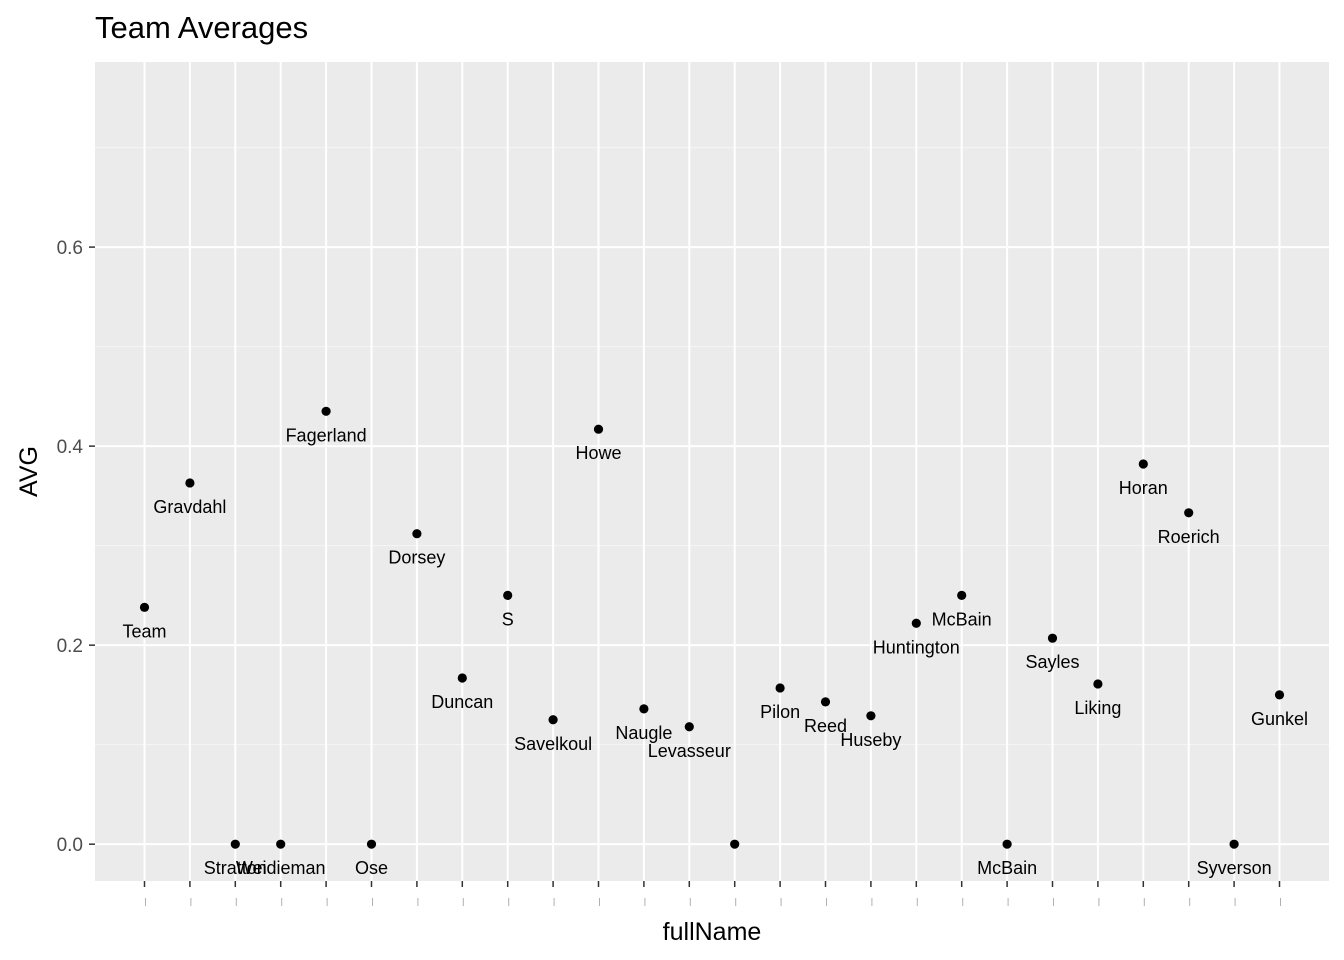 The width and height of the screenshot is (1344, 960). What do you see at coordinates (70, 447) in the screenshot?
I see `y-tick-label: 0.4` at bounding box center [70, 447].